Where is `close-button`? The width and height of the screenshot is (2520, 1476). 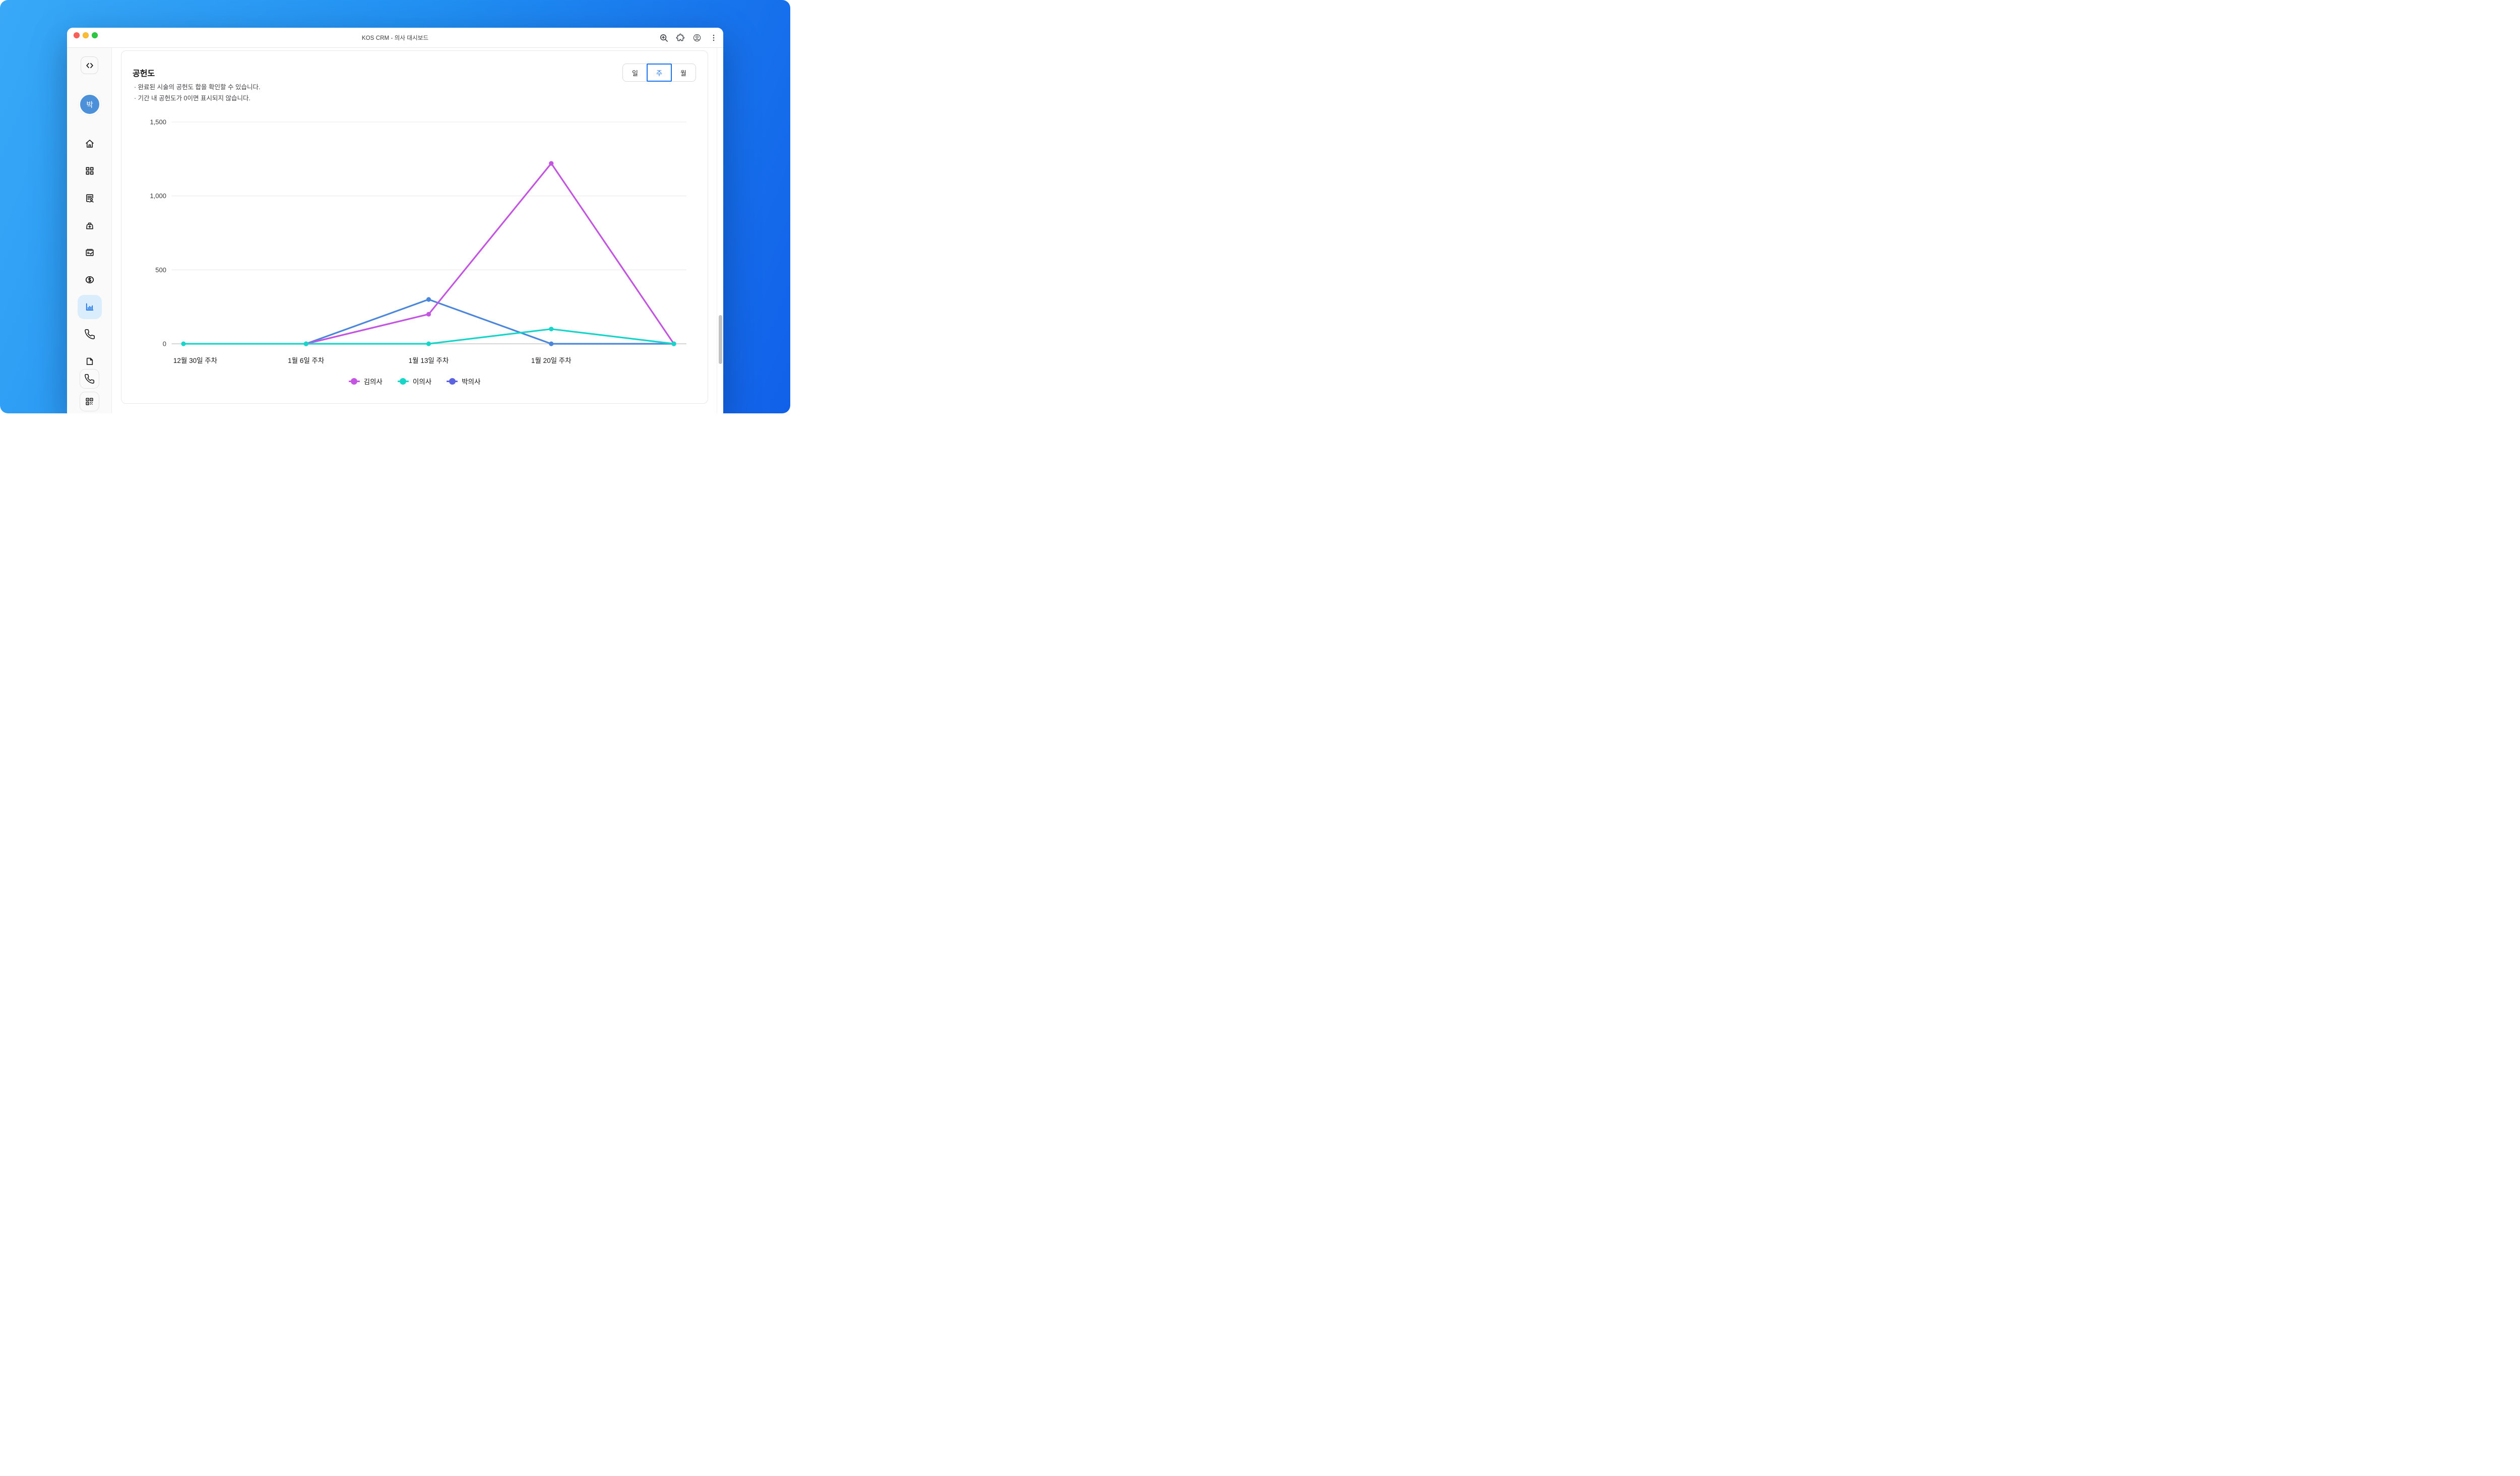
close-button is located at coordinates (77, 35).